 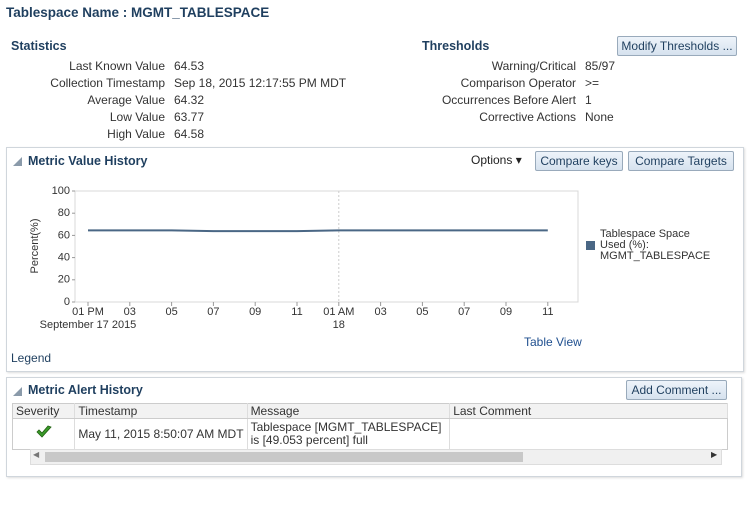 I want to click on row-label: High Value, so click(x=136, y=134).